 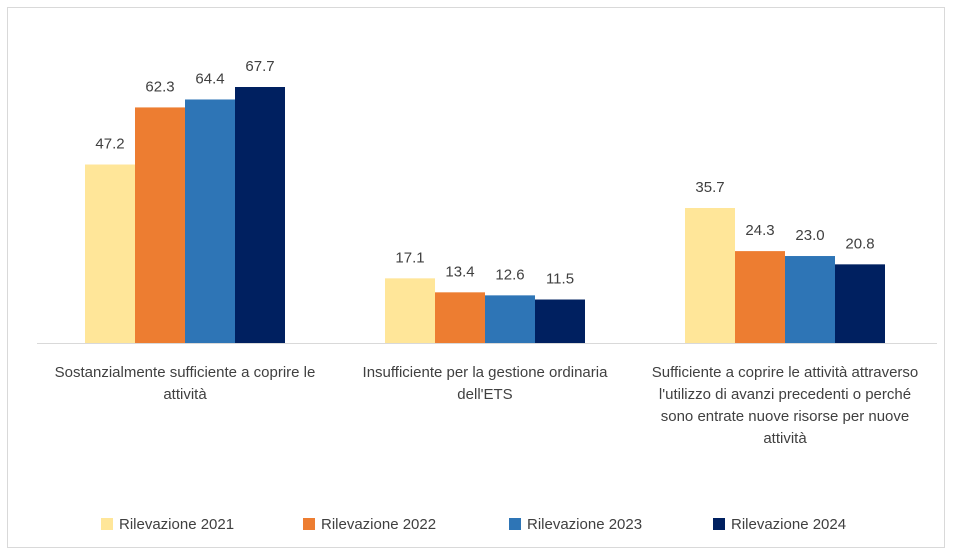 I want to click on data-label: 17.1, so click(x=409, y=257).